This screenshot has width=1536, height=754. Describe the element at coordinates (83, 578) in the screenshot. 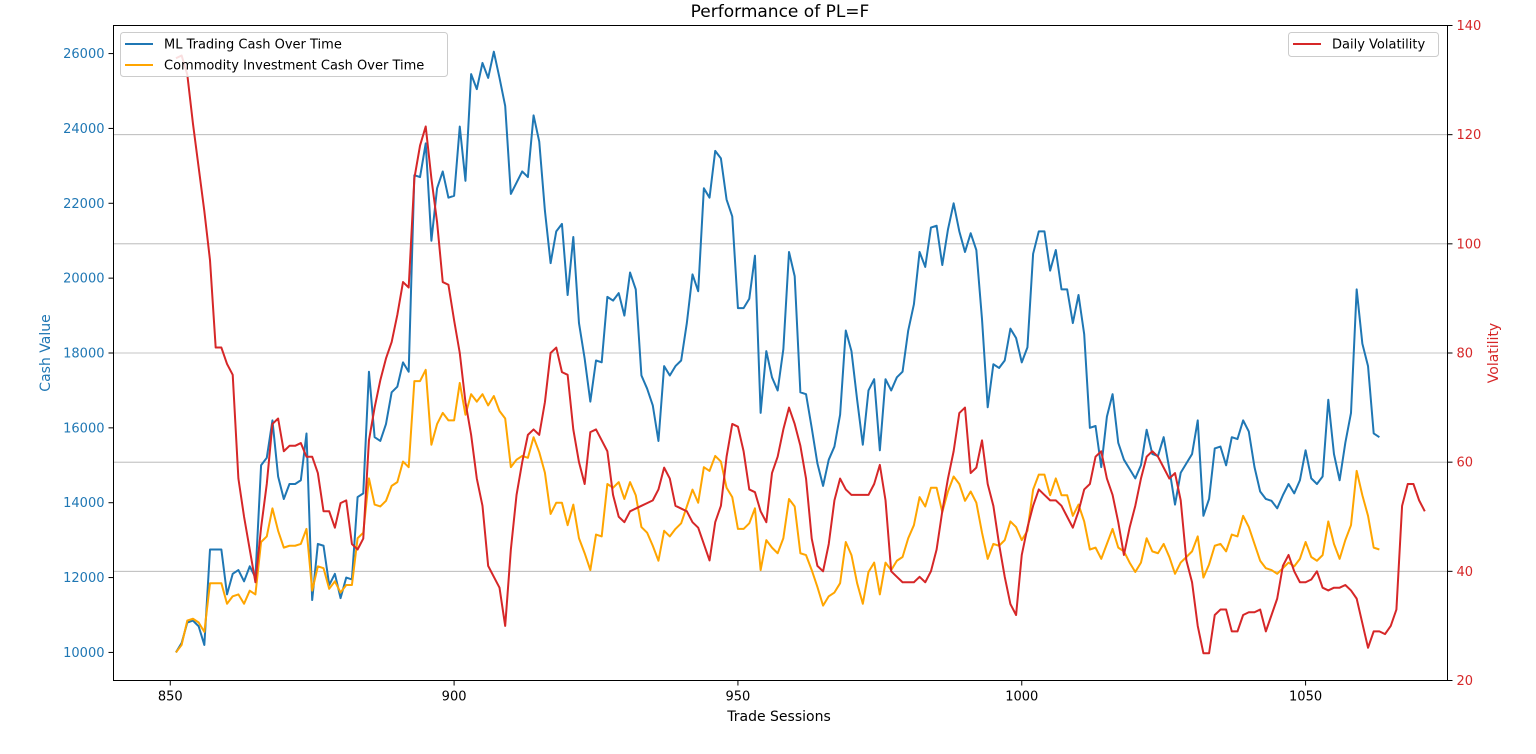

I see `y-left-tick-label: 12000` at that location.